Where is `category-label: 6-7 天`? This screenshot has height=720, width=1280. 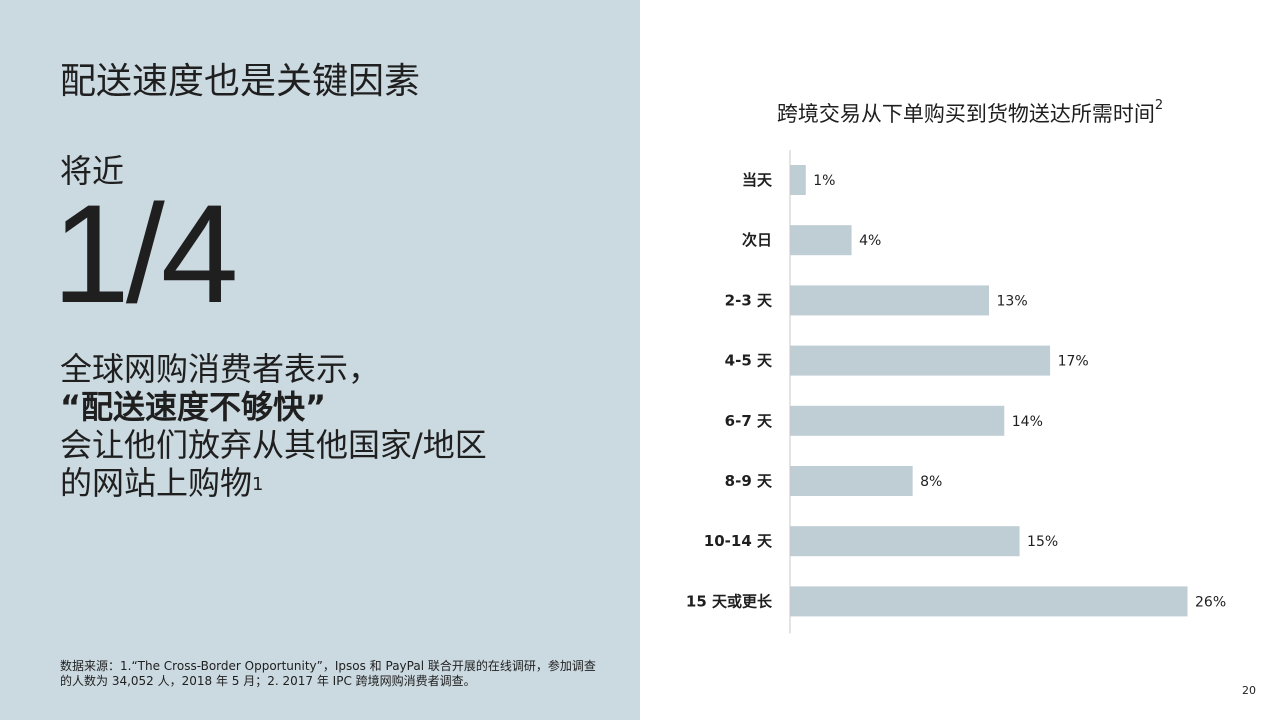
category-label: 6-7 天 is located at coordinates (749, 421).